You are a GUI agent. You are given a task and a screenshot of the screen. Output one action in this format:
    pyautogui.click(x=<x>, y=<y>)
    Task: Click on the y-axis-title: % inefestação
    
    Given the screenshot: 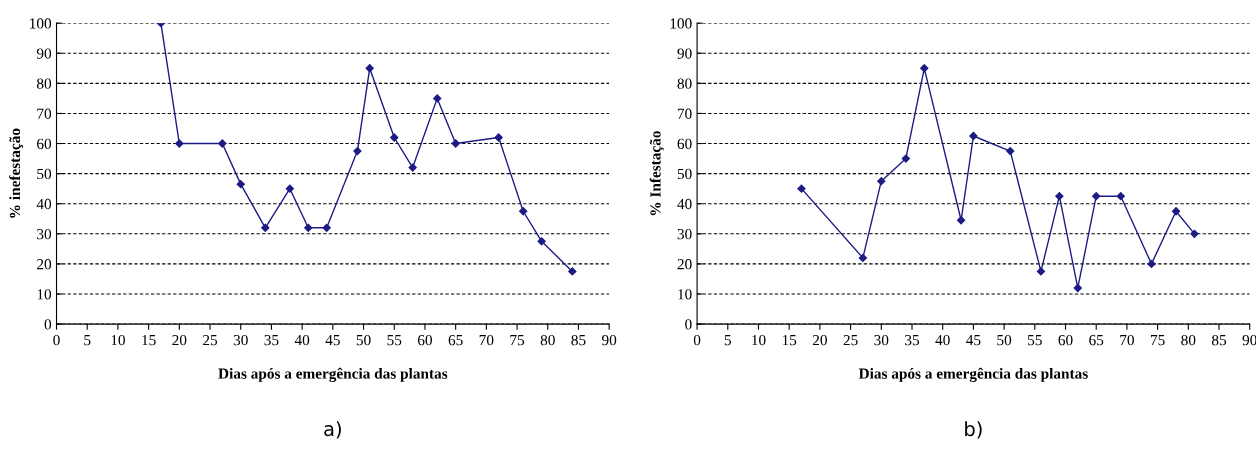 What is the action you would take?
    pyautogui.click(x=16, y=173)
    